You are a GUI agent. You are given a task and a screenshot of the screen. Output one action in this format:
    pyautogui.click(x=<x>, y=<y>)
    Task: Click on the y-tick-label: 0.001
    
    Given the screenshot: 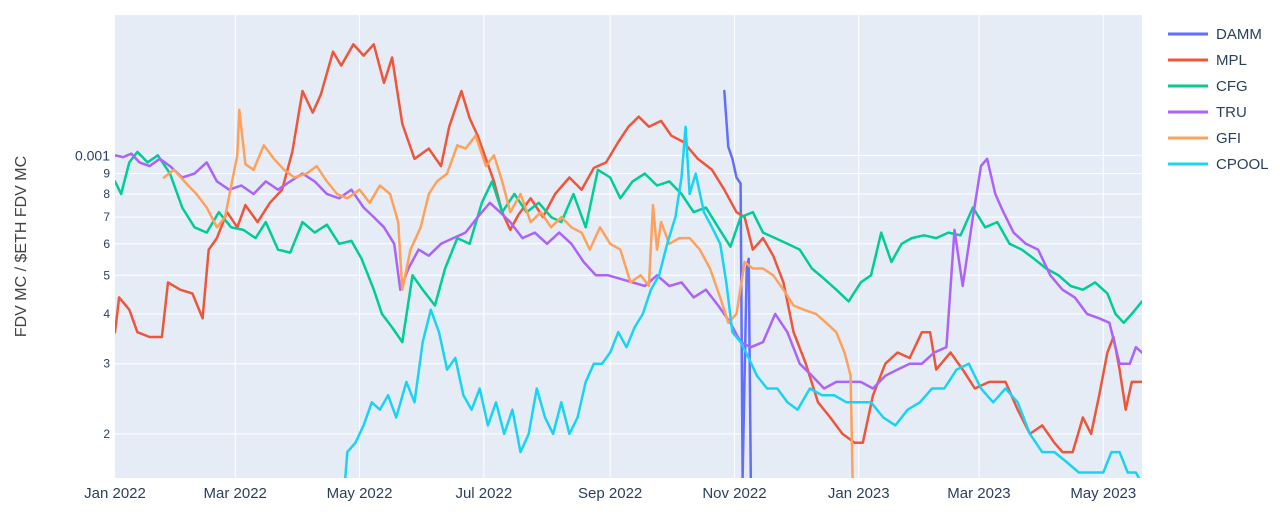 What is the action you would take?
    pyautogui.click(x=92, y=155)
    